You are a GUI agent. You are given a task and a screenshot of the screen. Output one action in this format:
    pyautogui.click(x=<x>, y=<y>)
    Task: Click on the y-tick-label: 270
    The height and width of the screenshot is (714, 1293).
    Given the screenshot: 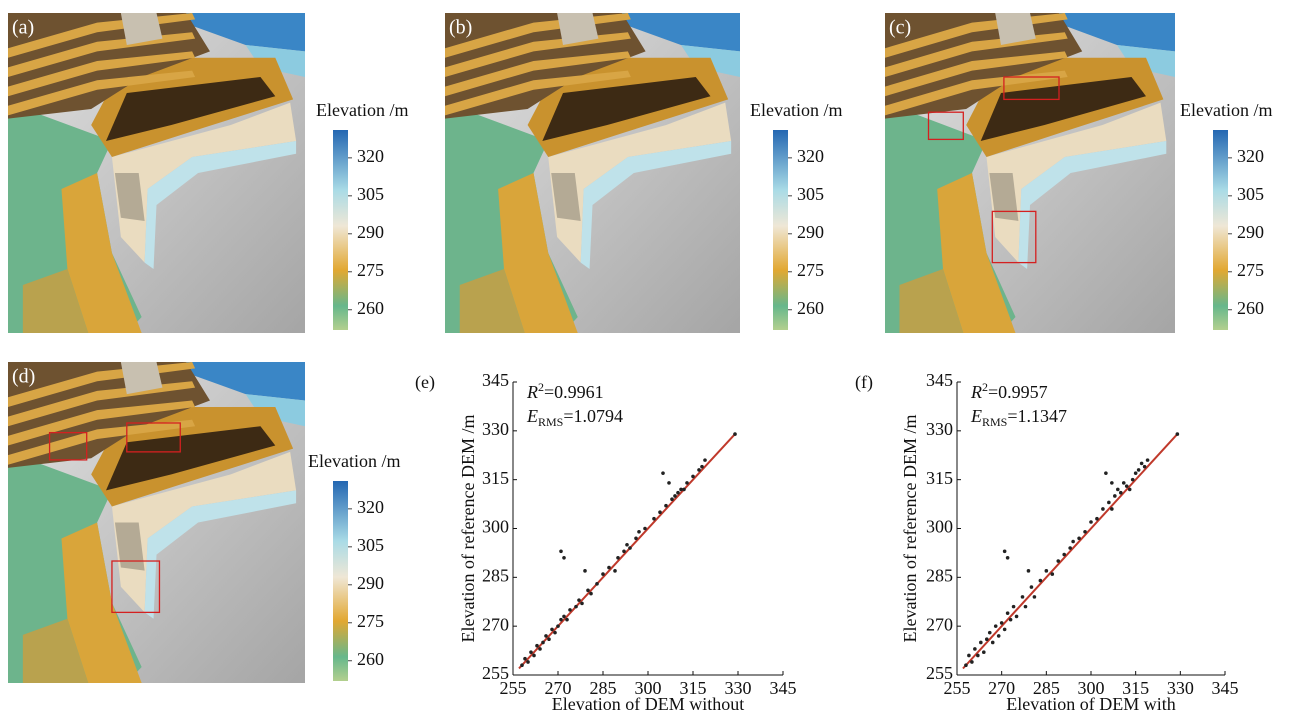 What is the action you would take?
    pyautogui.click(x=939, y=624)
    